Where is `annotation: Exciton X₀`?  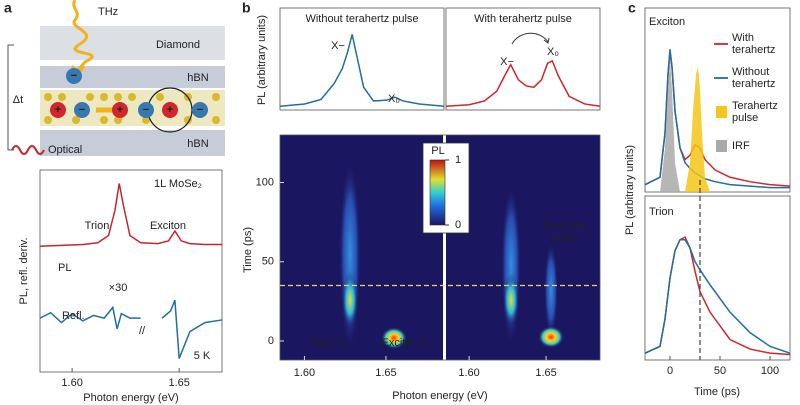
annotation: Exciton X₀ is located at coordinates (406, 343).